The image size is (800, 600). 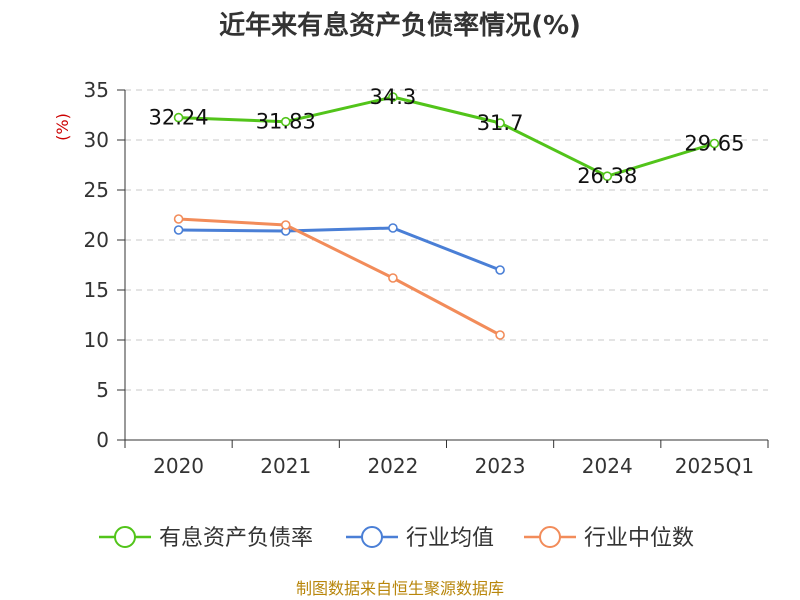 What do you see at coordinates (714, 466) in the screenshot?
I see `x-tick-label: 2025Q1` at bounding box center [714, 466].